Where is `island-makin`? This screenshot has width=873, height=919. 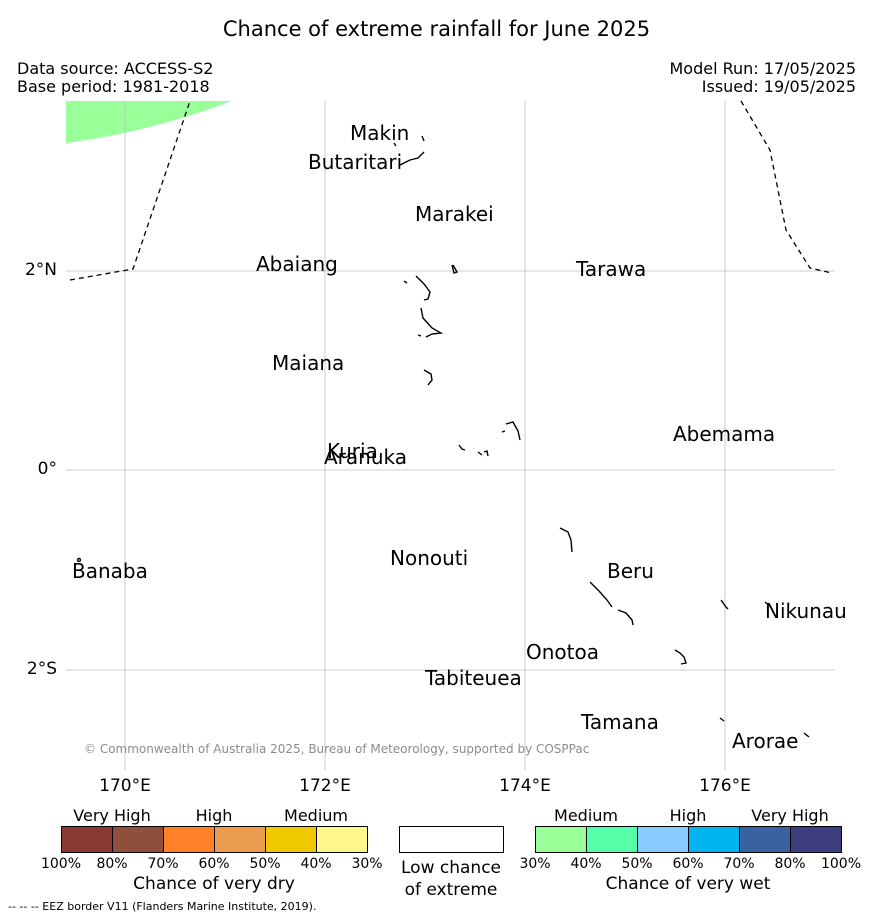 island-makin is located at coordinates (409, 141).